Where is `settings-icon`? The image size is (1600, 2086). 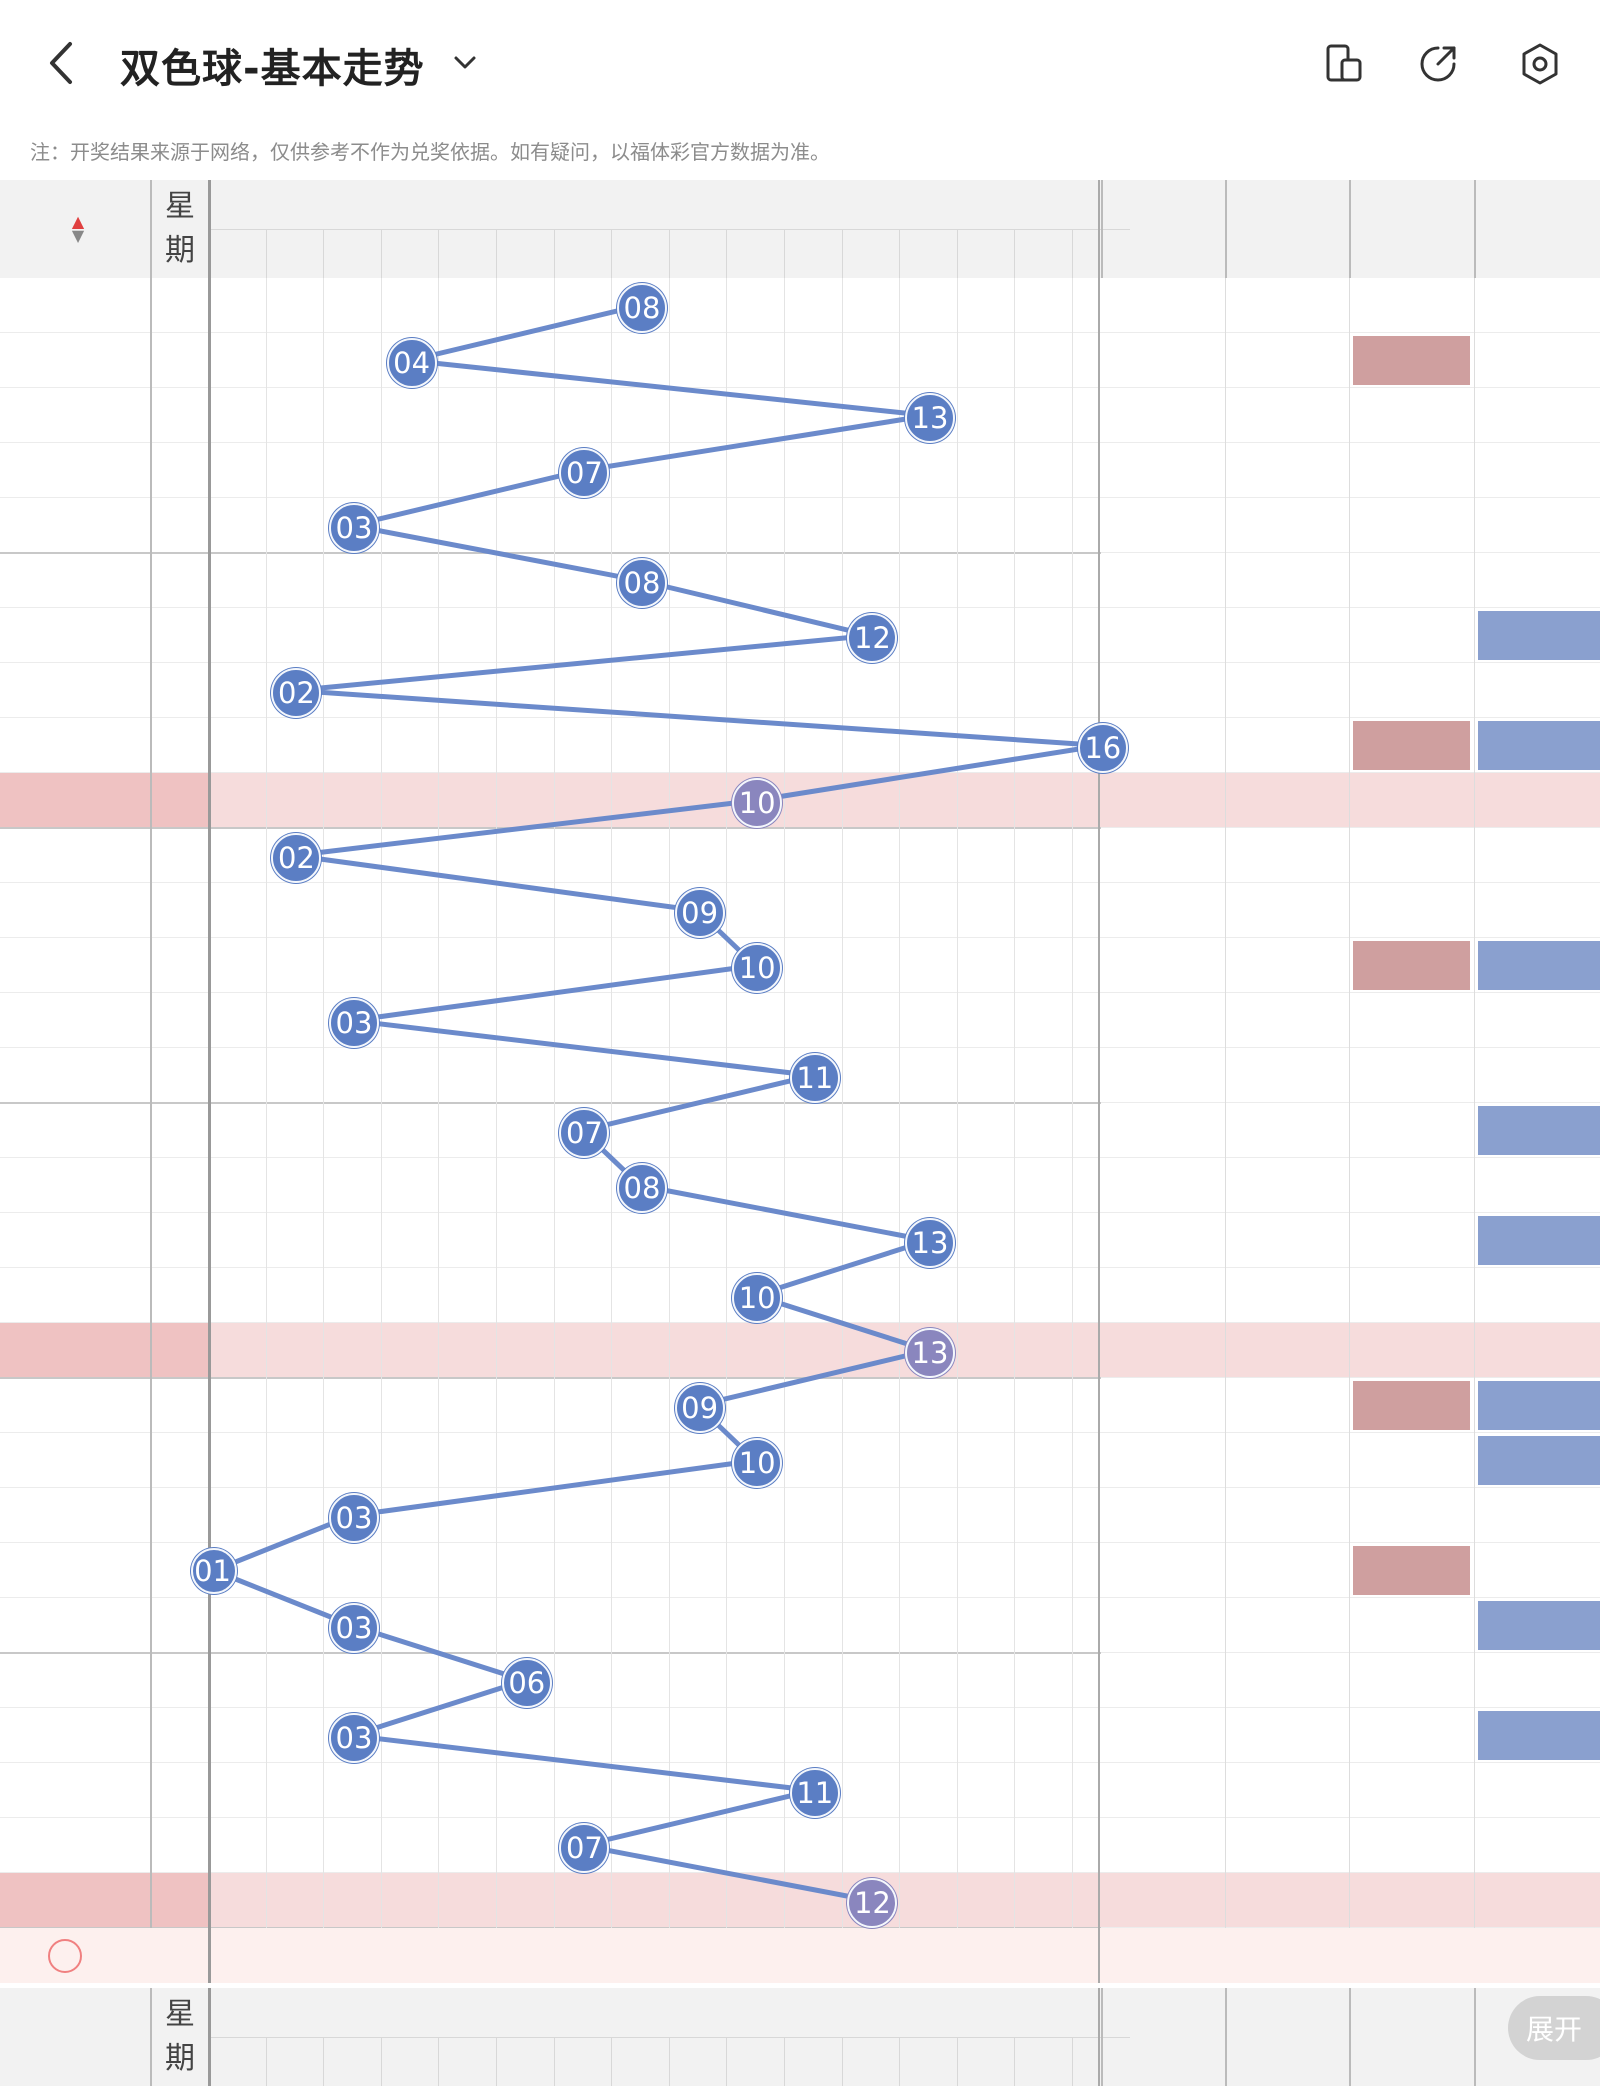 settings-icon is located at coordinates (1540, 64).